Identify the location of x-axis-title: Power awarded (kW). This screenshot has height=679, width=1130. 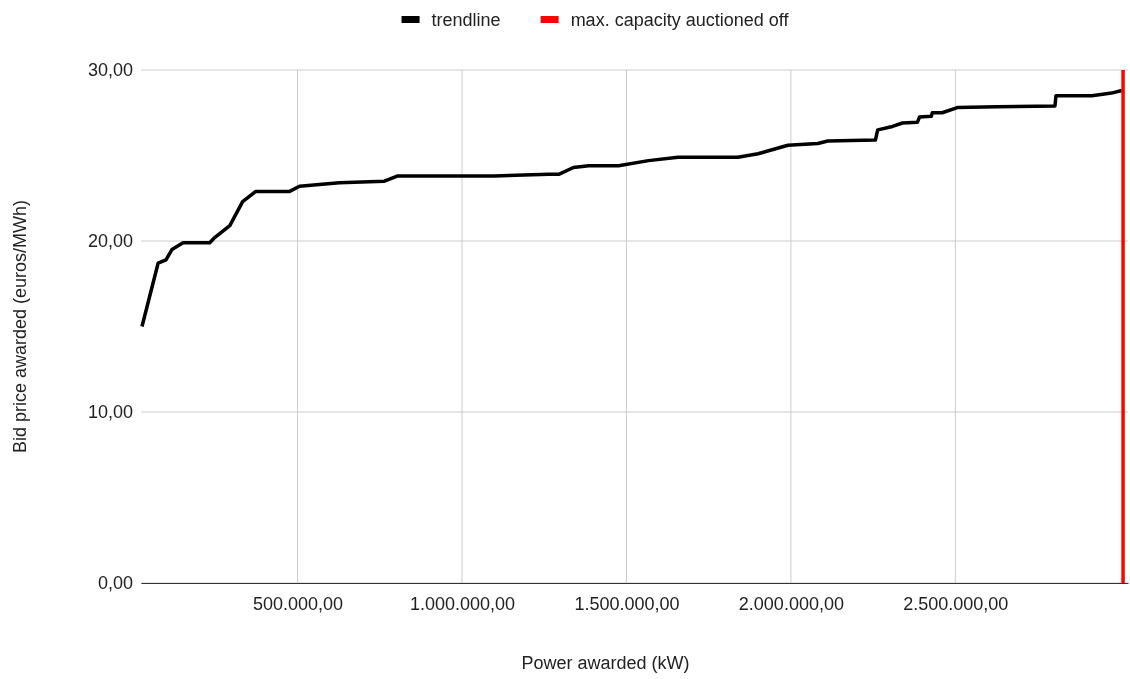
(605, 663).